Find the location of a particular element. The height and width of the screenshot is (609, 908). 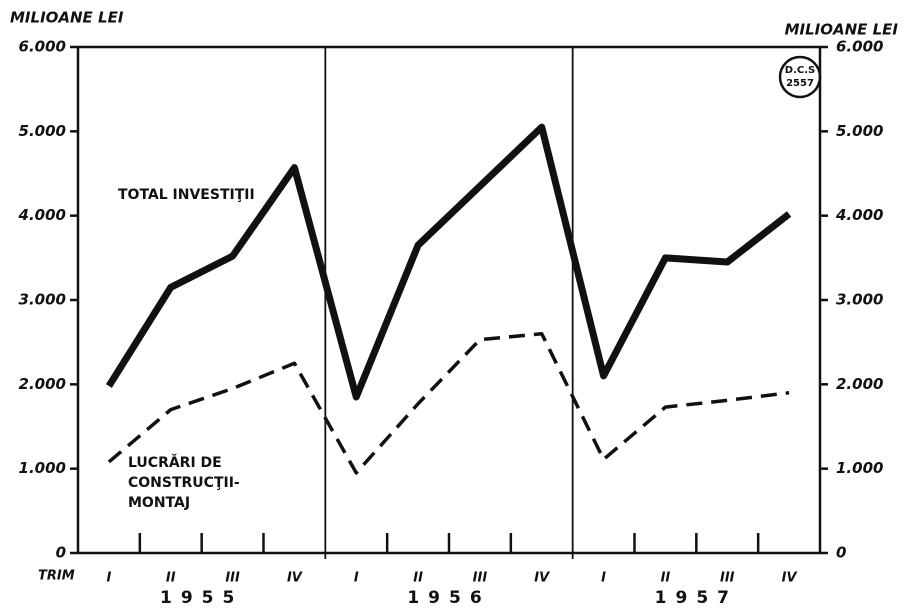

y-tick-label: 4.000 is located at coordinates (42, 215).